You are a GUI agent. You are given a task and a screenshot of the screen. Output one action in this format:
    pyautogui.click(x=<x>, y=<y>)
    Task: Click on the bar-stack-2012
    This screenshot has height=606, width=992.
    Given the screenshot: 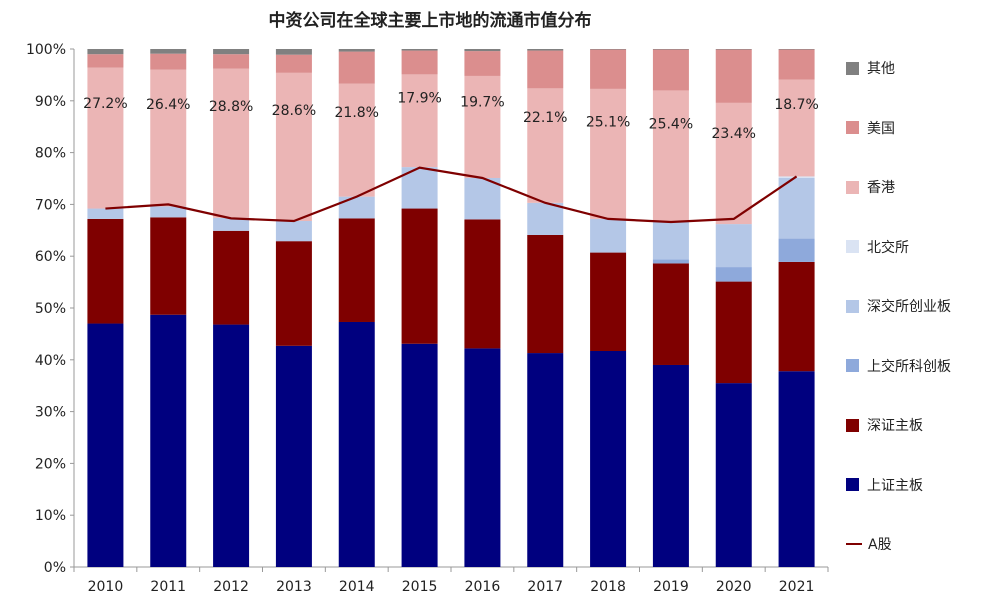 What is the action you would take?
    pyautogui.click(x=231, y=308)
    